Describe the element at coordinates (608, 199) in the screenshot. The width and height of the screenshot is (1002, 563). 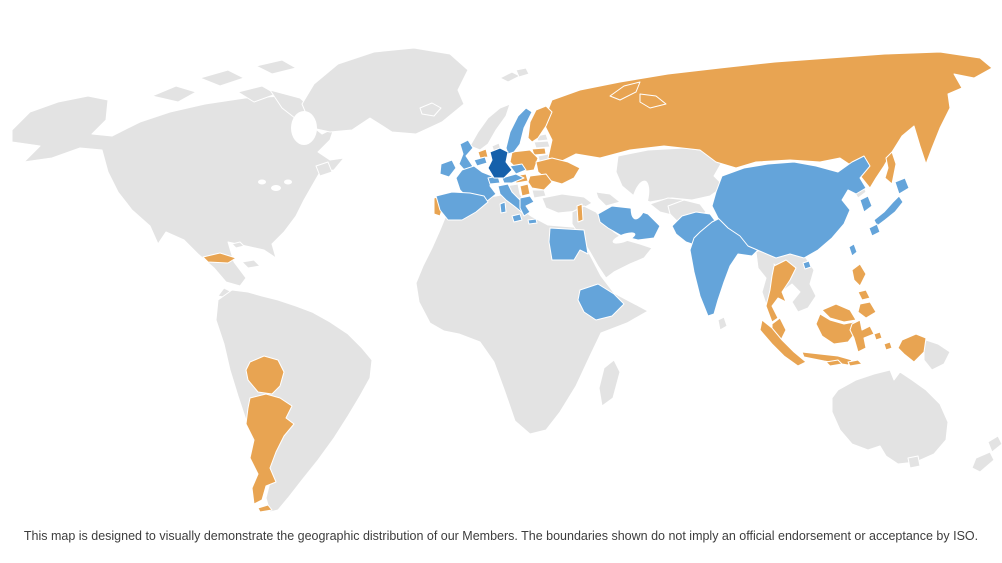
I see `region-caucasus` at that location.